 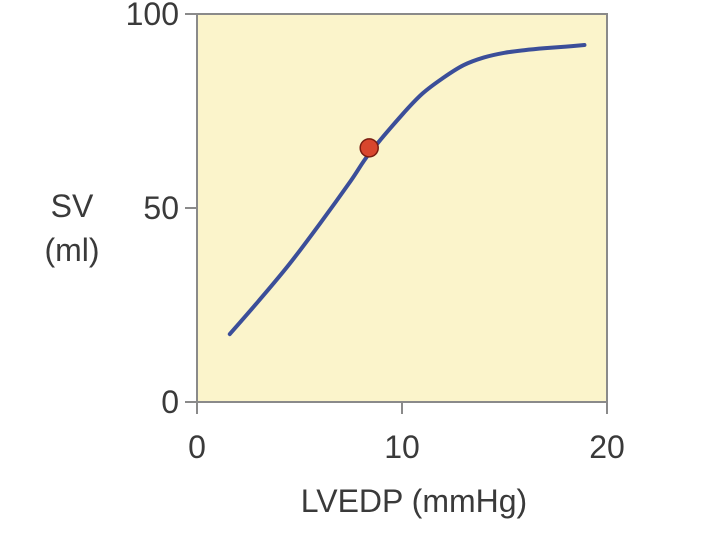 I want to click on y-tick-label: 100, so click(x=152, y=16).